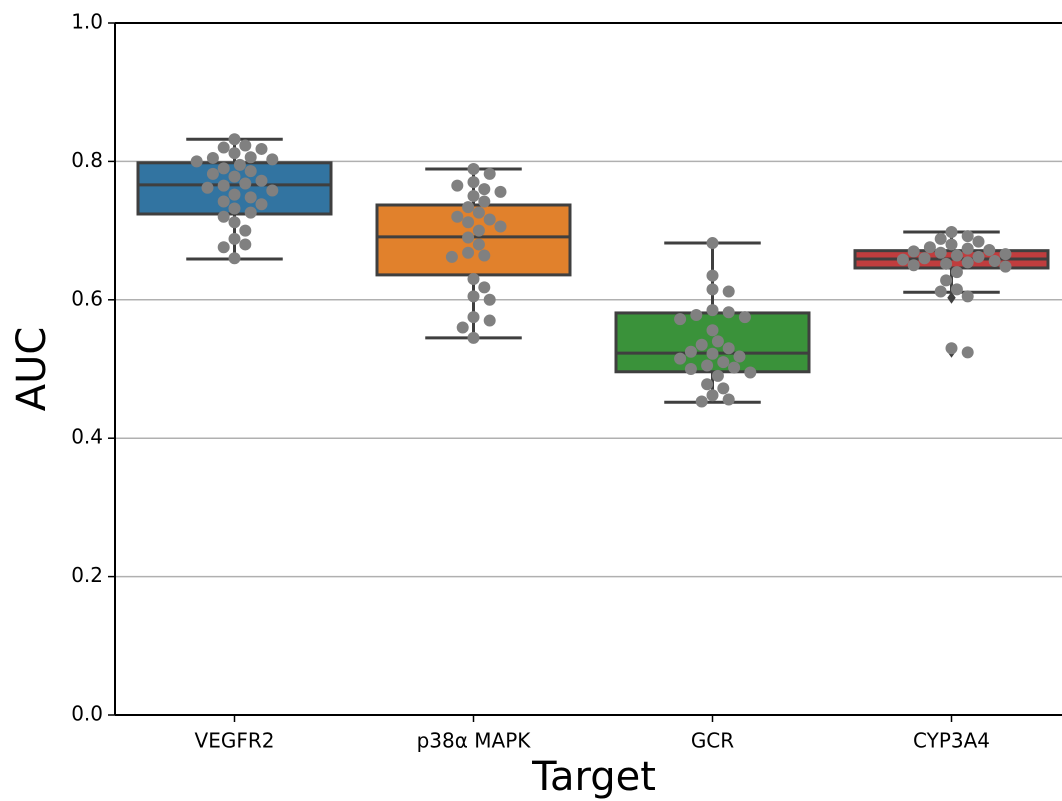  Describe the element at coordinates (235, 741) in the screenshot. I see `x-tick-label: VEGFR2` at that location.